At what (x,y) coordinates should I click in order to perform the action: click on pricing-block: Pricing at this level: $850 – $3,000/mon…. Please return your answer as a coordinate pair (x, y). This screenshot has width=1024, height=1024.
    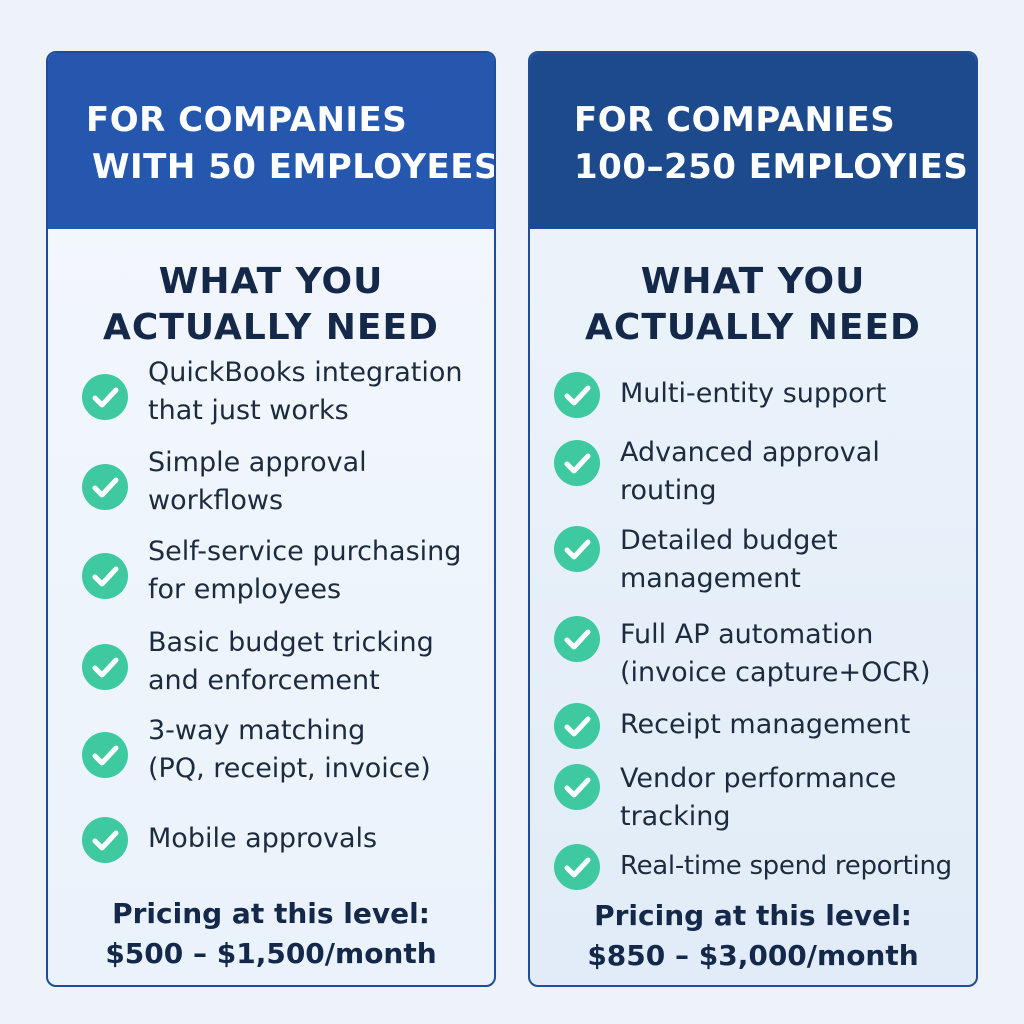
    Looking at the image, I should click on (753, 936).